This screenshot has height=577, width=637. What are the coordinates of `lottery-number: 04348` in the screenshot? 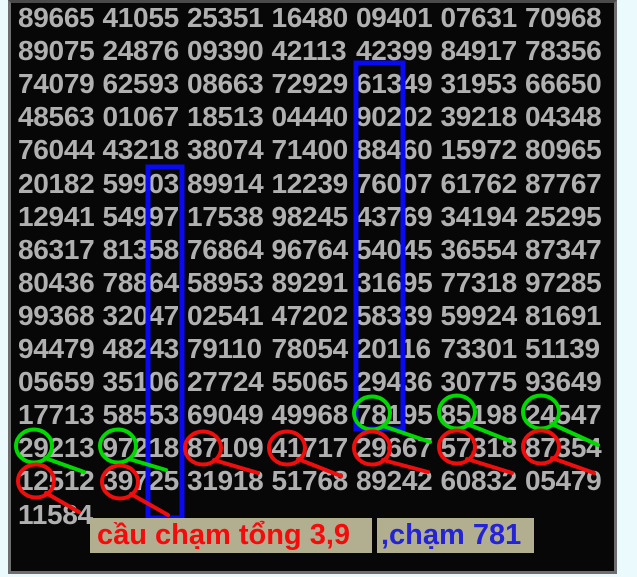 It's located at (563, 117).